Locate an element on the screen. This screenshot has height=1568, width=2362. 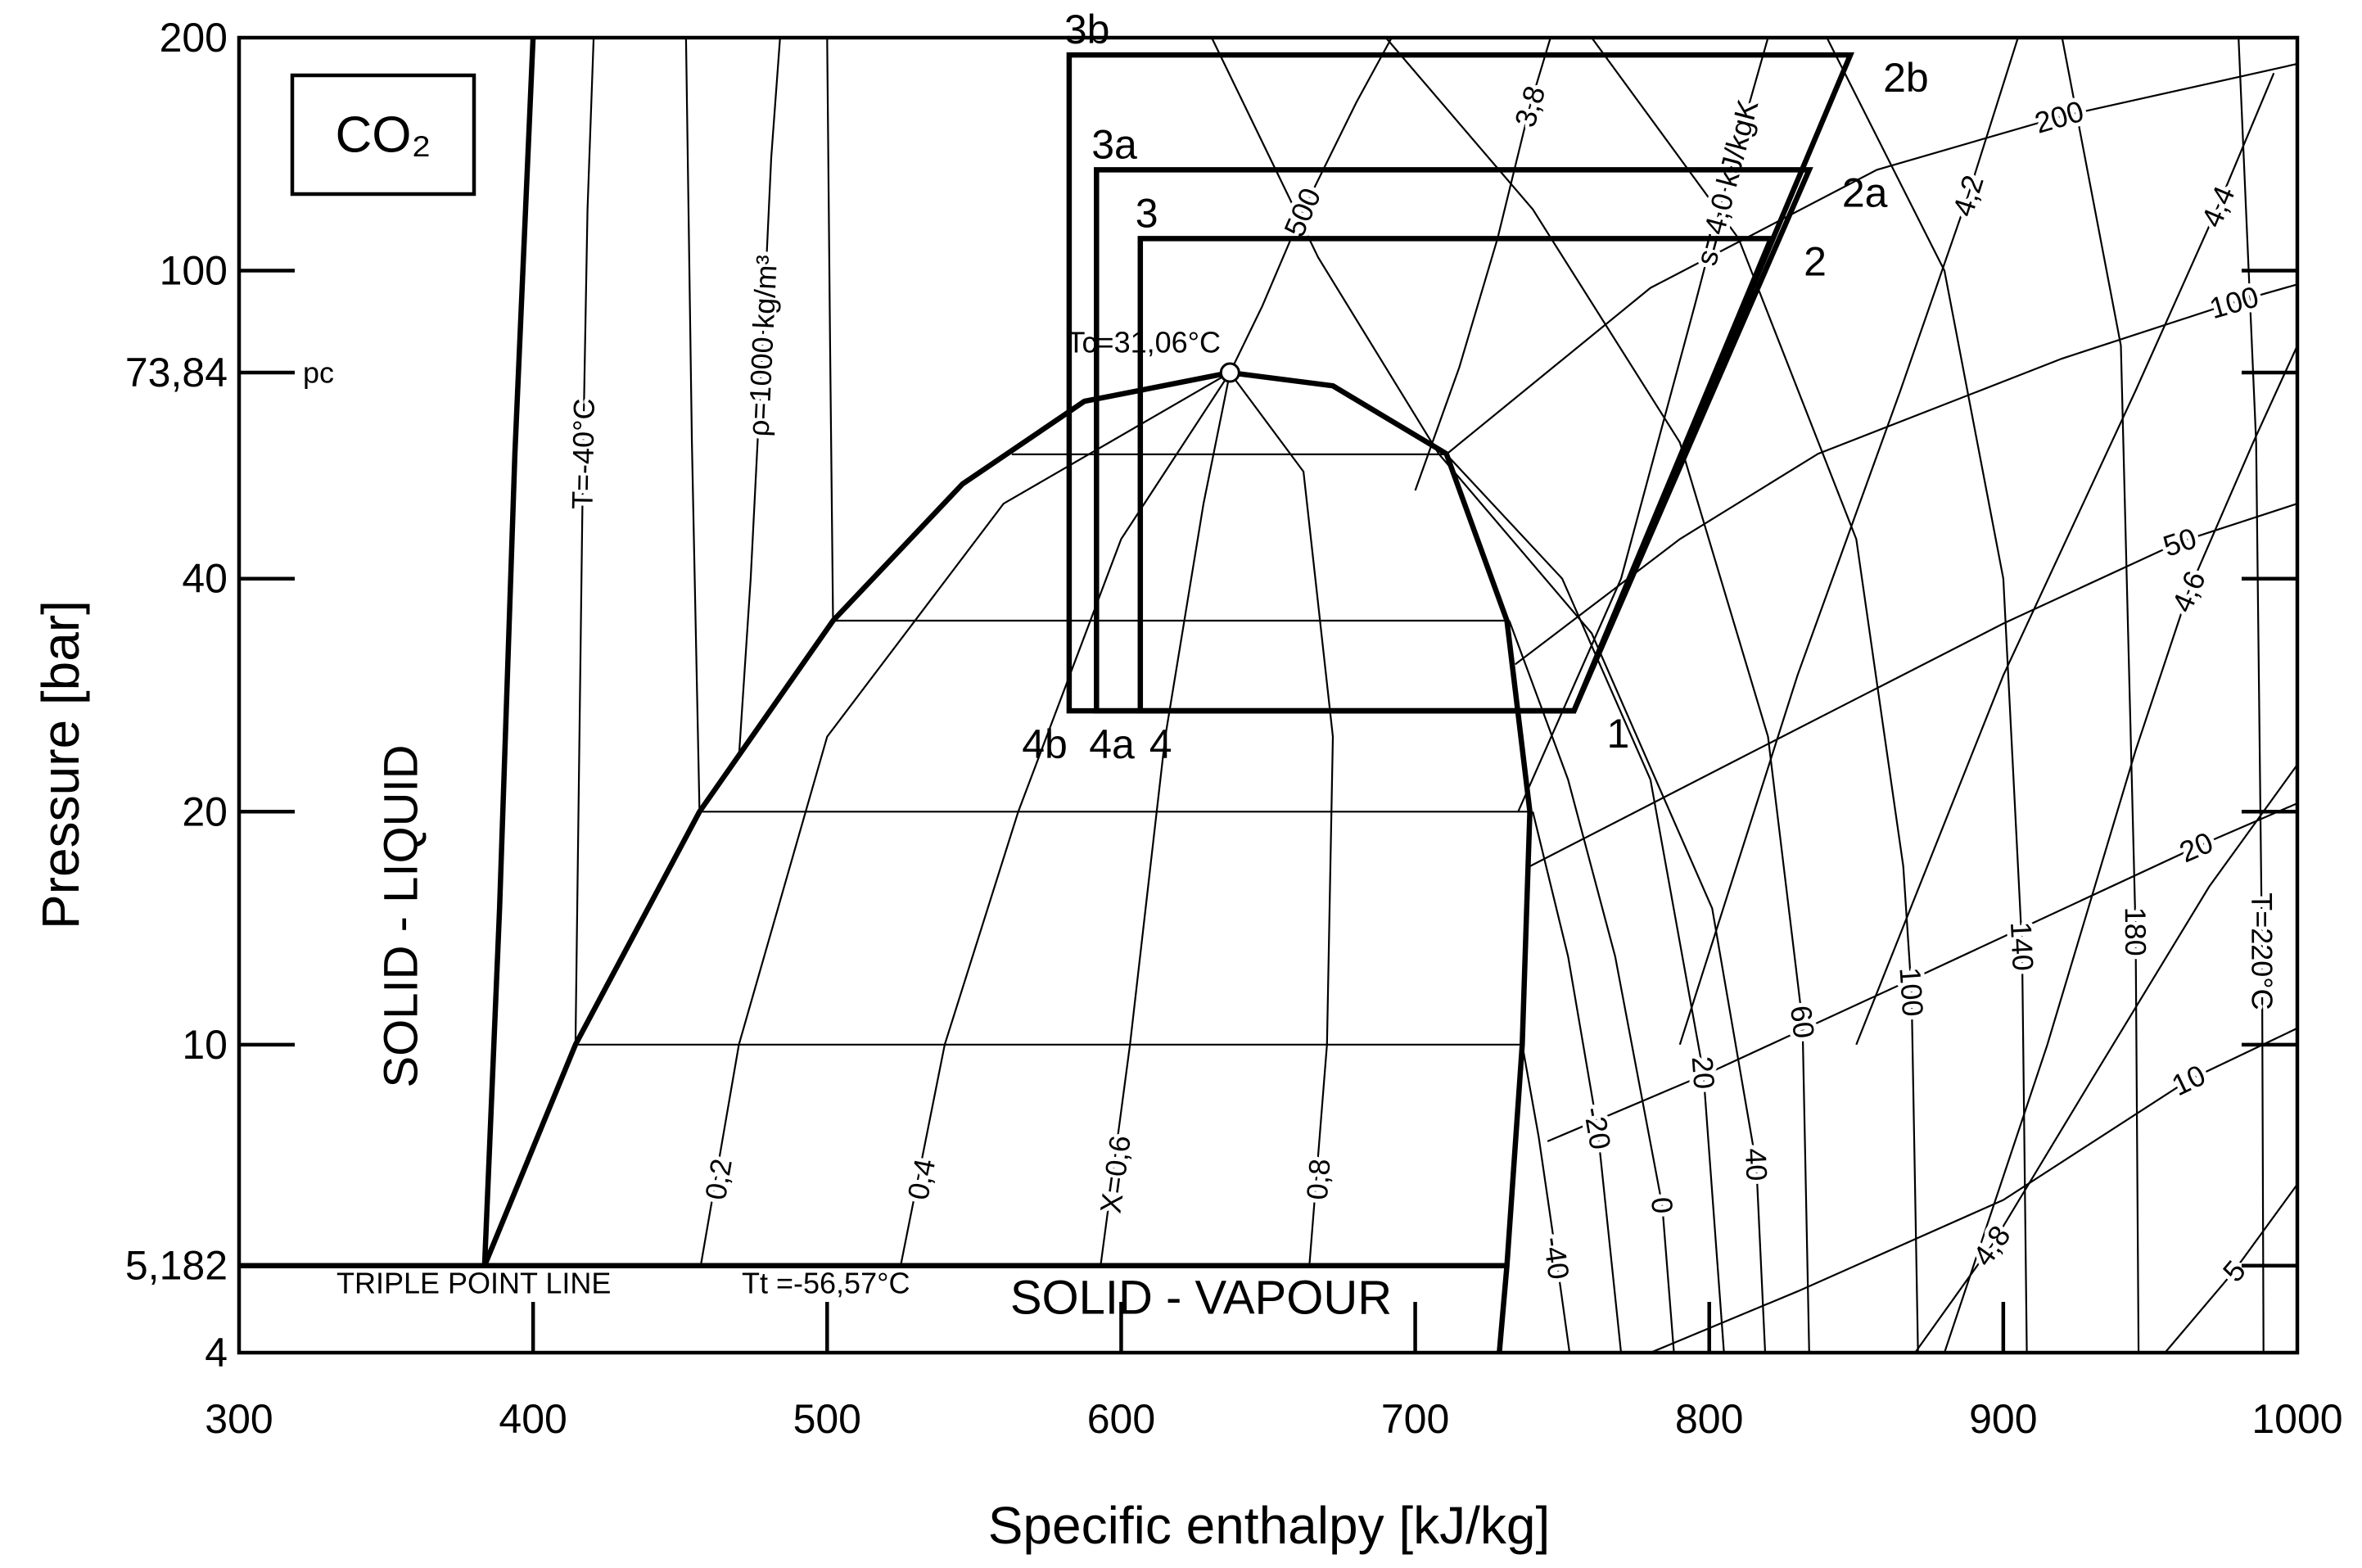
point-label: 4 is located at coordinates (1160, 744).